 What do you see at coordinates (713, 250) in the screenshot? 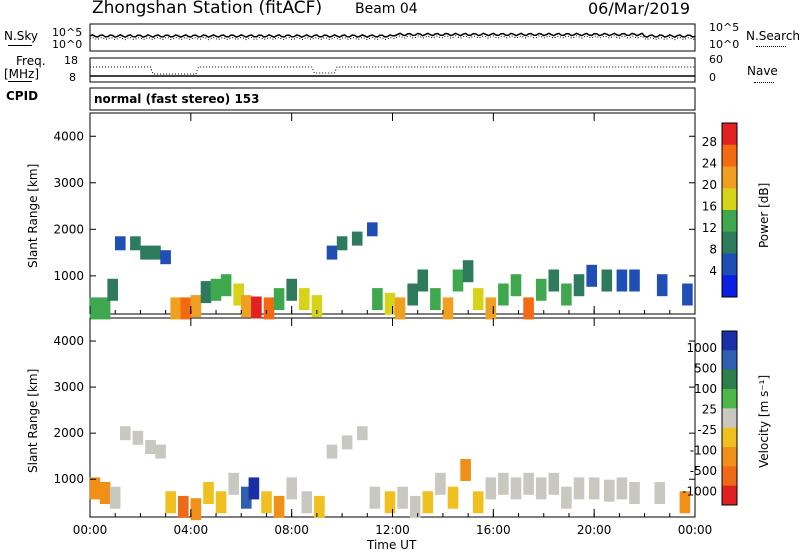
I see `power-colorbar-tick-label: 8` at bounding box center [713, 250].